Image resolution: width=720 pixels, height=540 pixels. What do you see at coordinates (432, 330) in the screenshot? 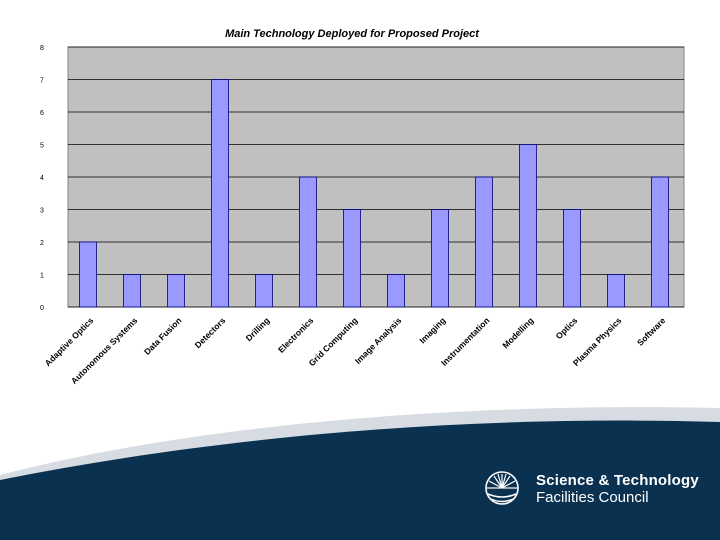
I see `x-tick-label: Imaging` at bounding box center [432, 330].